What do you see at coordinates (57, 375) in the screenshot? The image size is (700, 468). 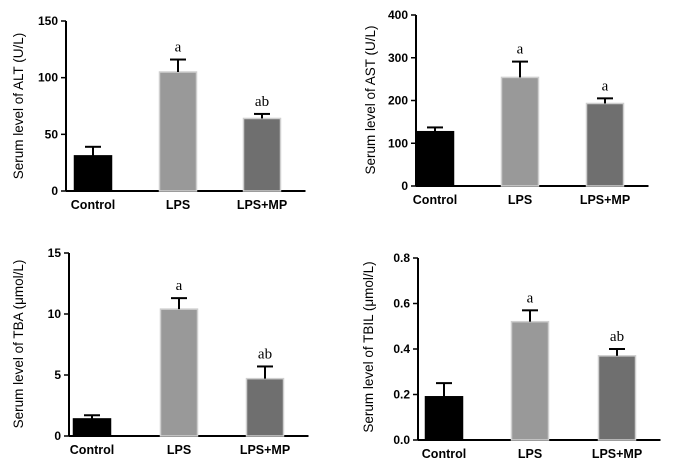 I see `y-tick-label: 5` at bounding box center [57, 375].